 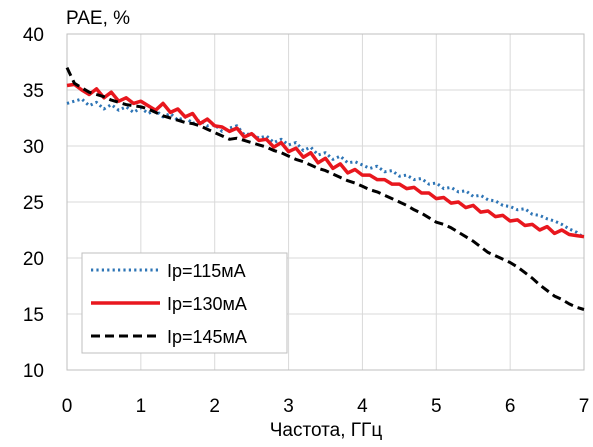 I want to click on legend-label: Ip=115мА, so click(x=206, y=271).